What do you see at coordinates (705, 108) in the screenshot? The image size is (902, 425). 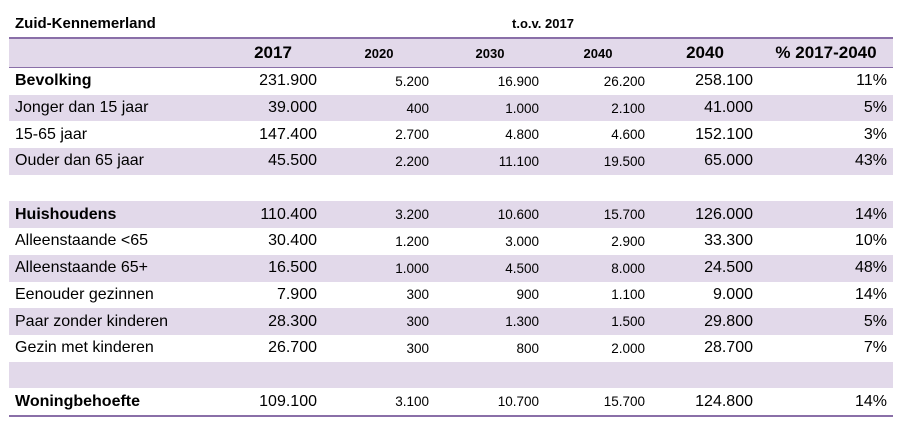 I see `table-cell: 41.000` at bounding box center [705, 108].